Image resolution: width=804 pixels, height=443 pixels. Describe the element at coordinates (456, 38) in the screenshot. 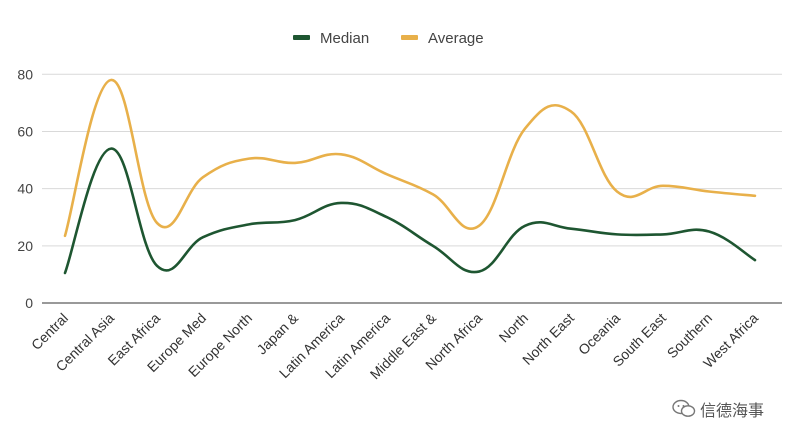

I see `legend-label-average: Average` at that location.